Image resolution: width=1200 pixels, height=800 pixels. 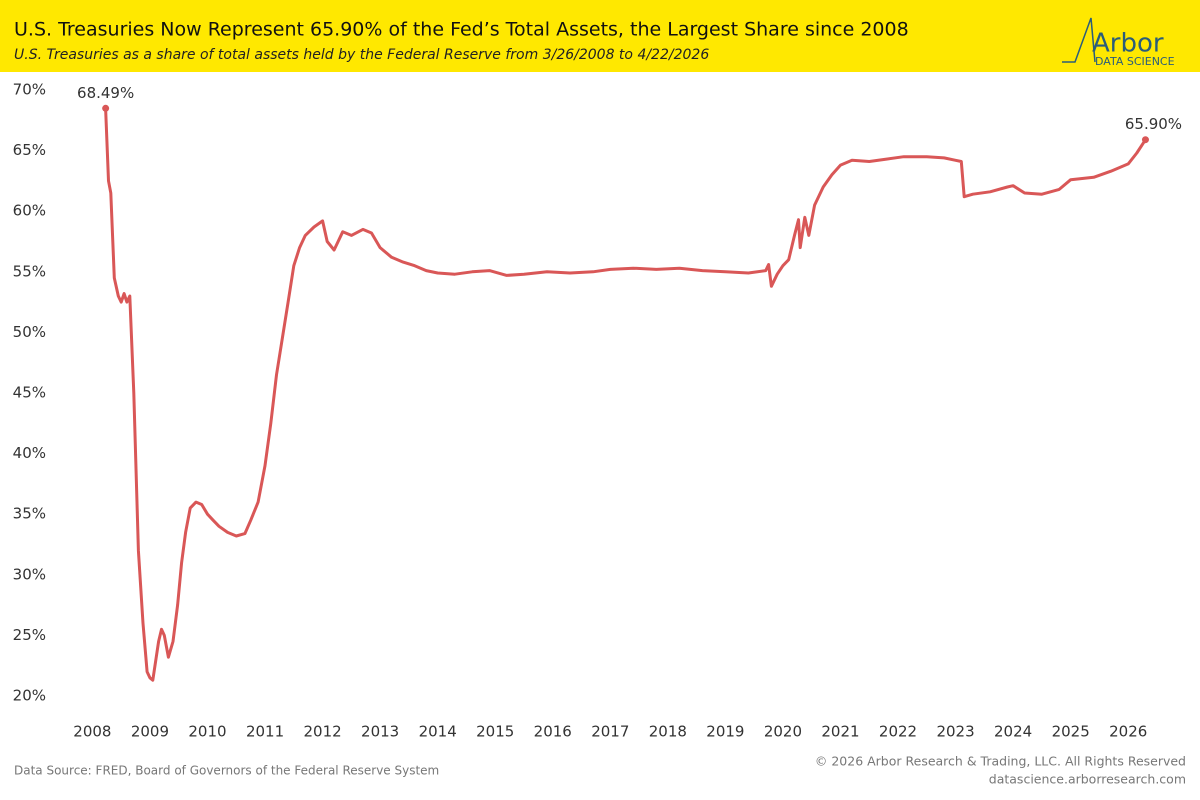 What do you see at coordinates (955, 732) in the screenshot?
I see `x-tick-label: 2023` at bounding box center [955, 732].